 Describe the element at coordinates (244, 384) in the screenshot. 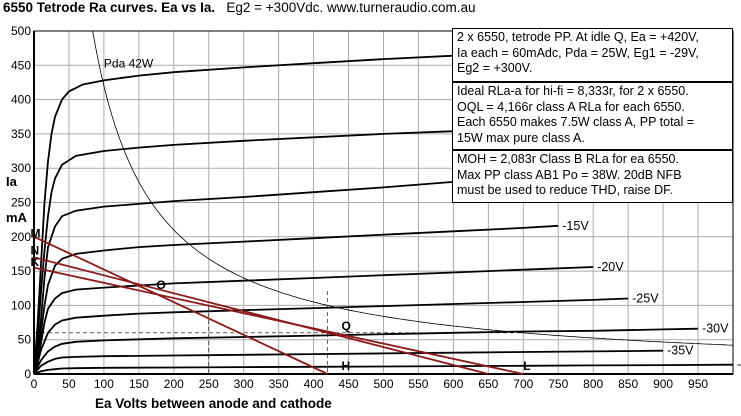

I see `x-tick-label: 300` at that location.